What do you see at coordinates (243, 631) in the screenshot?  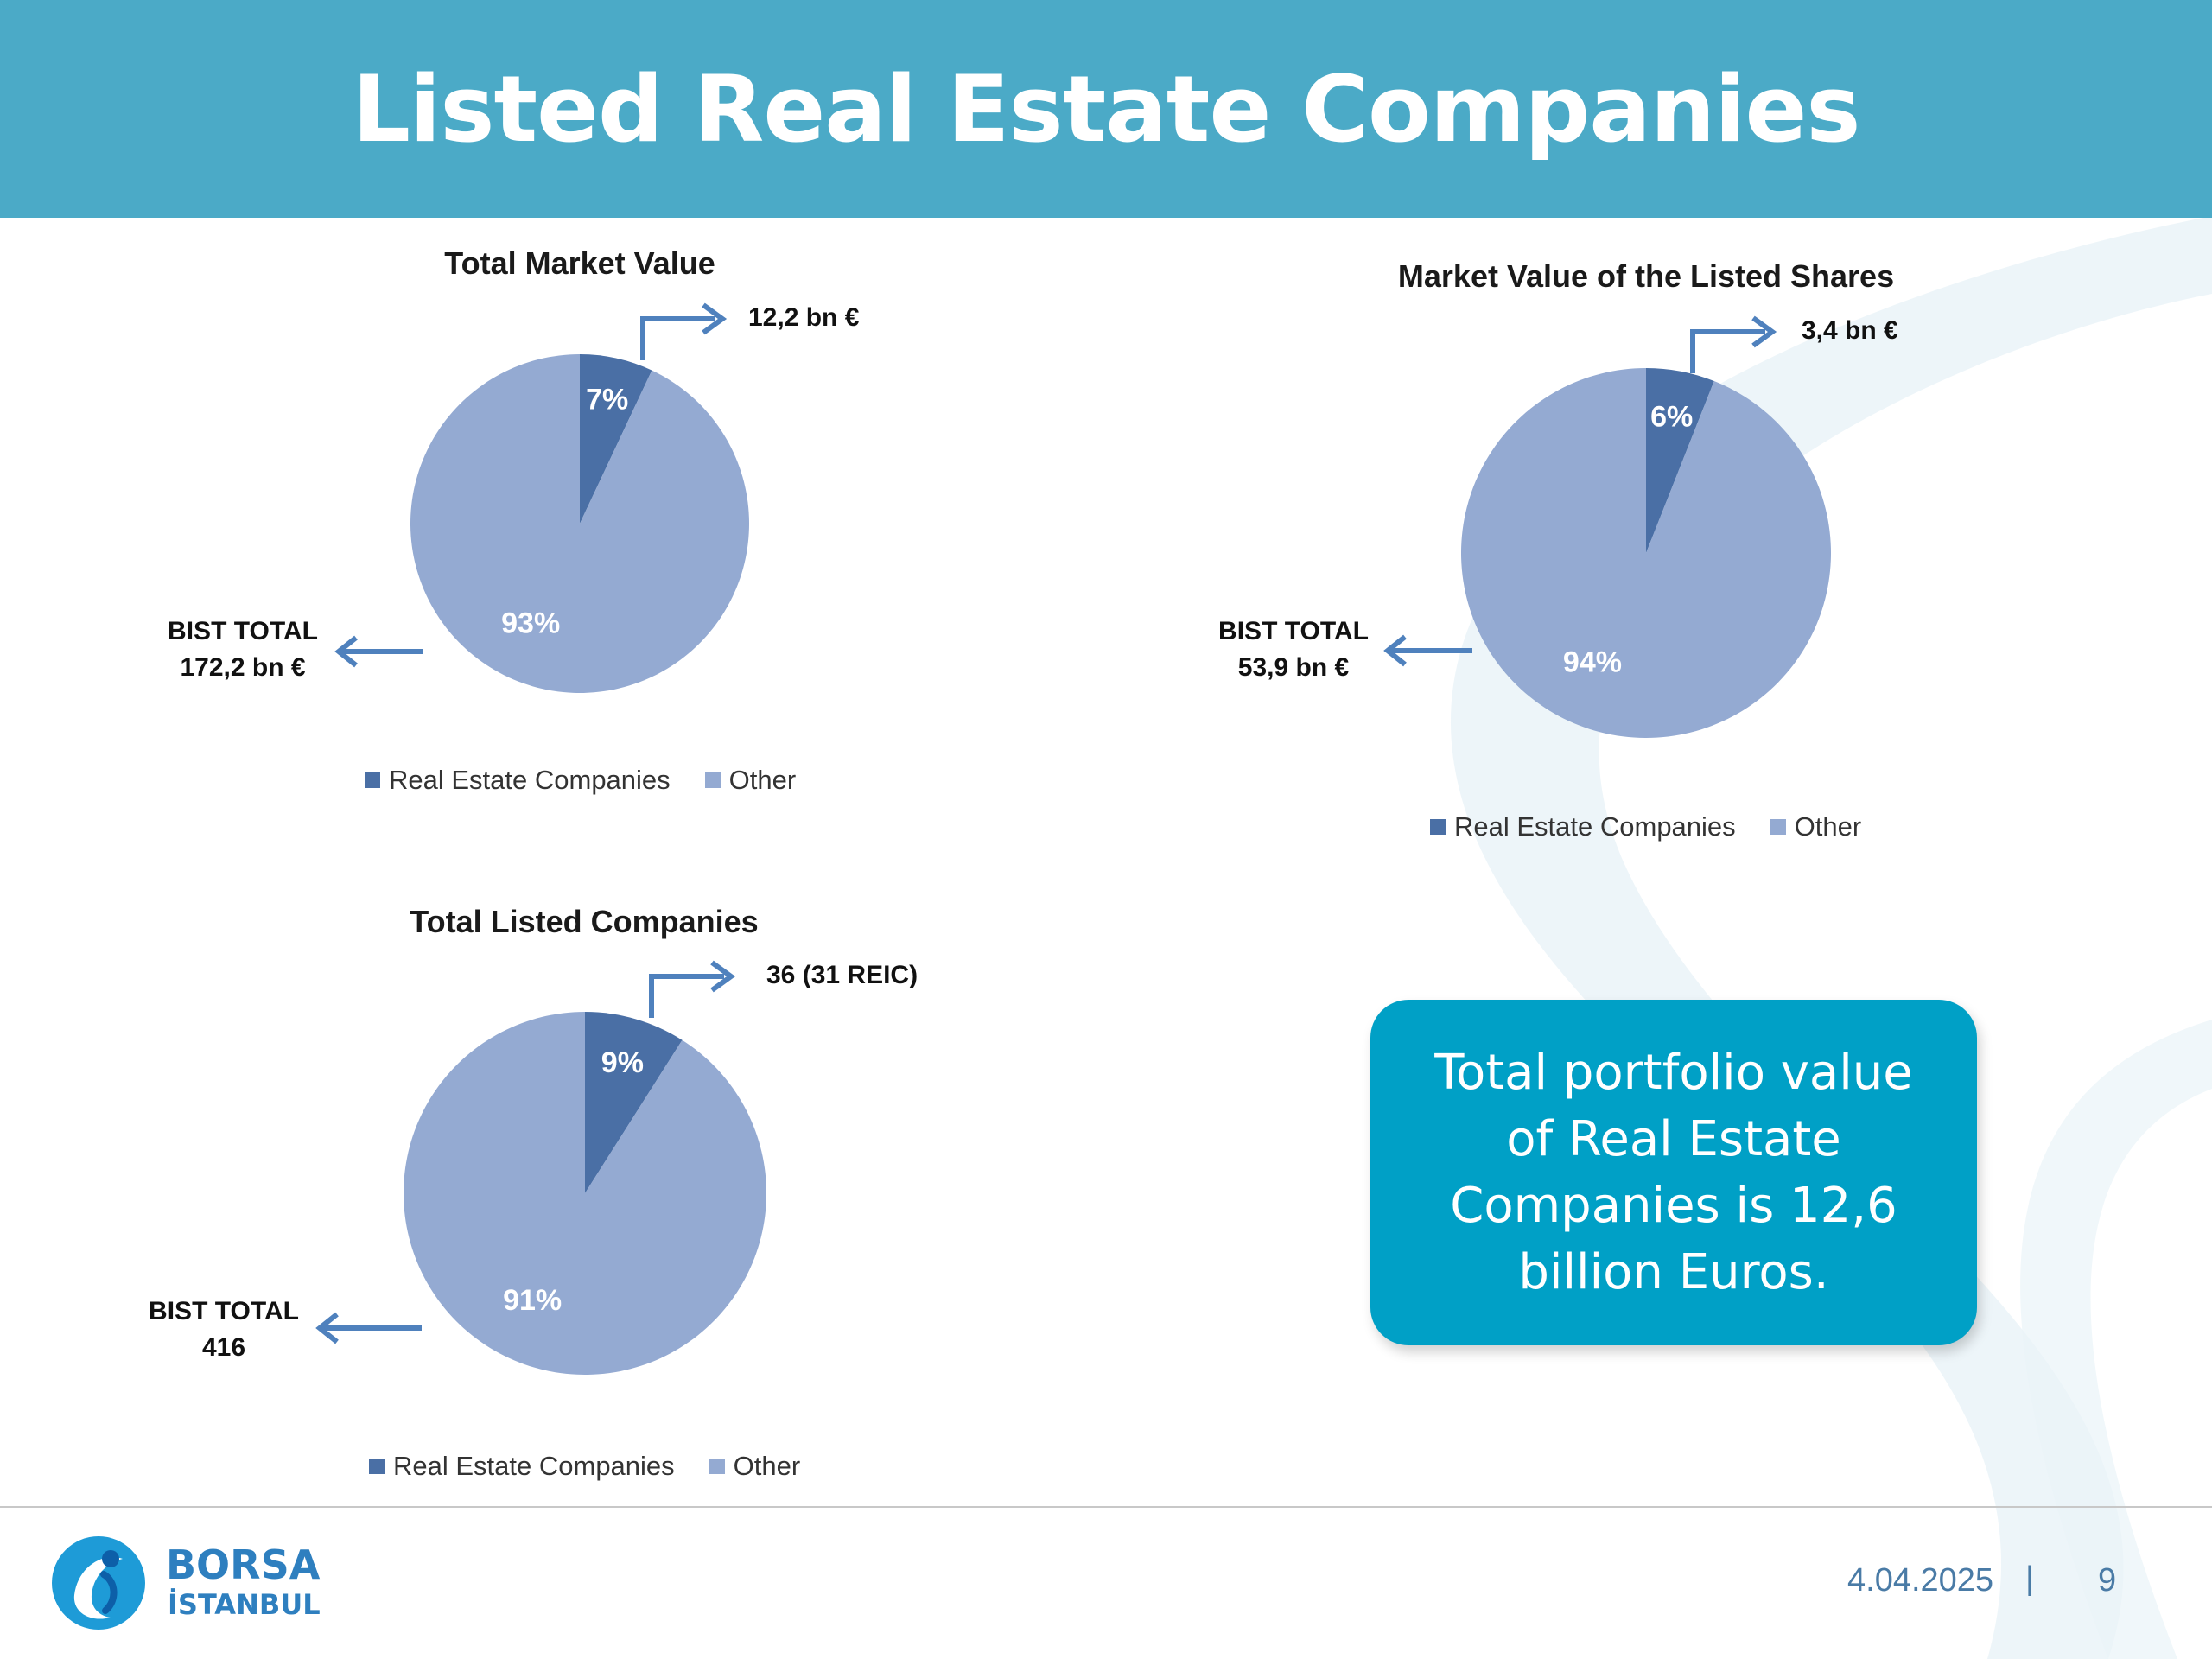 I see `chart-1-total-line1: BIST TOTAL` at bounding box center [243, 631].